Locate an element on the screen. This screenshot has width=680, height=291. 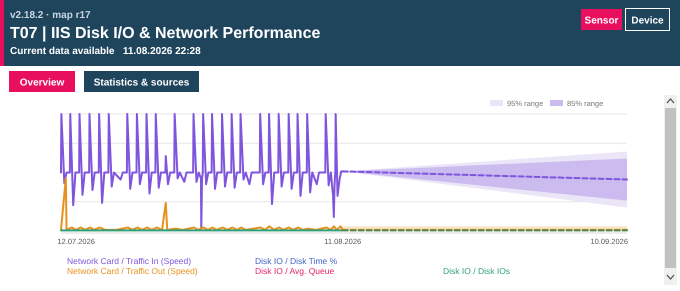
legend-label: Disk IO / Avg. Queue is located at coordinates (294, 271).